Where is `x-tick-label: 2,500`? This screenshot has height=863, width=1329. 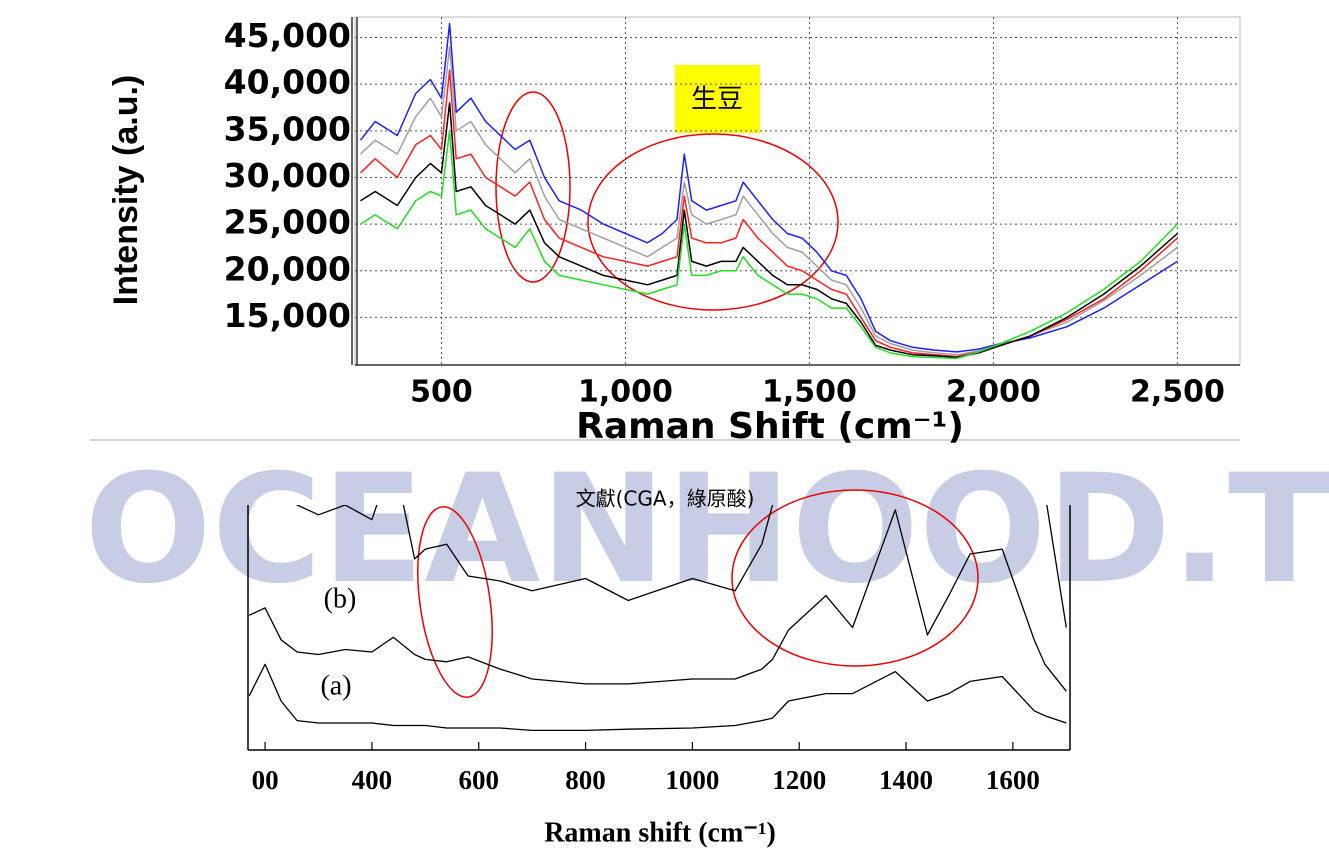
x-tick-label: 2,500 is located at coordinates (1177, 392).